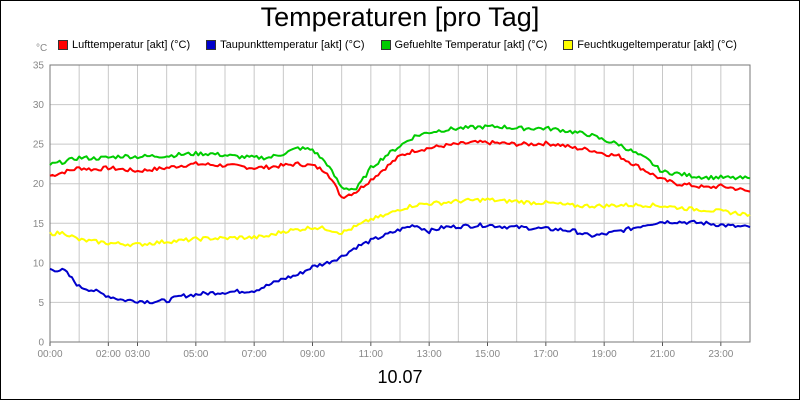  What do you see at coordinates (39, 224) in the screenshot?
I see `y-tick-label: 15` at bounding box center [39, 224].